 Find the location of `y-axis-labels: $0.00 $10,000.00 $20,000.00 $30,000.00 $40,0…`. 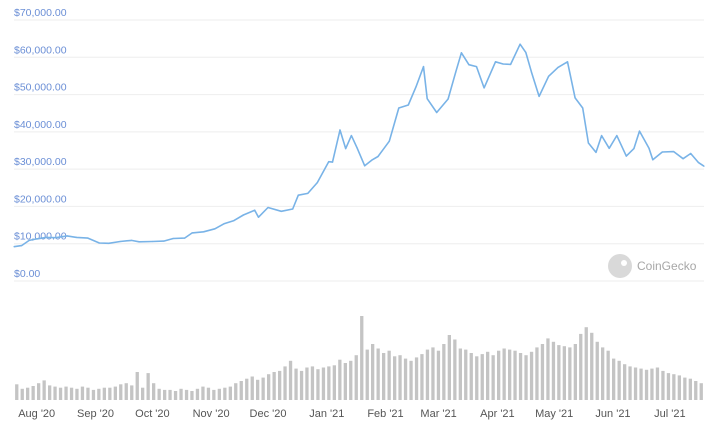

y-axis-labels: $0.00 $10,000.00 $20,000.00 $30,000.00 $40,0… is located at coordinates (40, 143).